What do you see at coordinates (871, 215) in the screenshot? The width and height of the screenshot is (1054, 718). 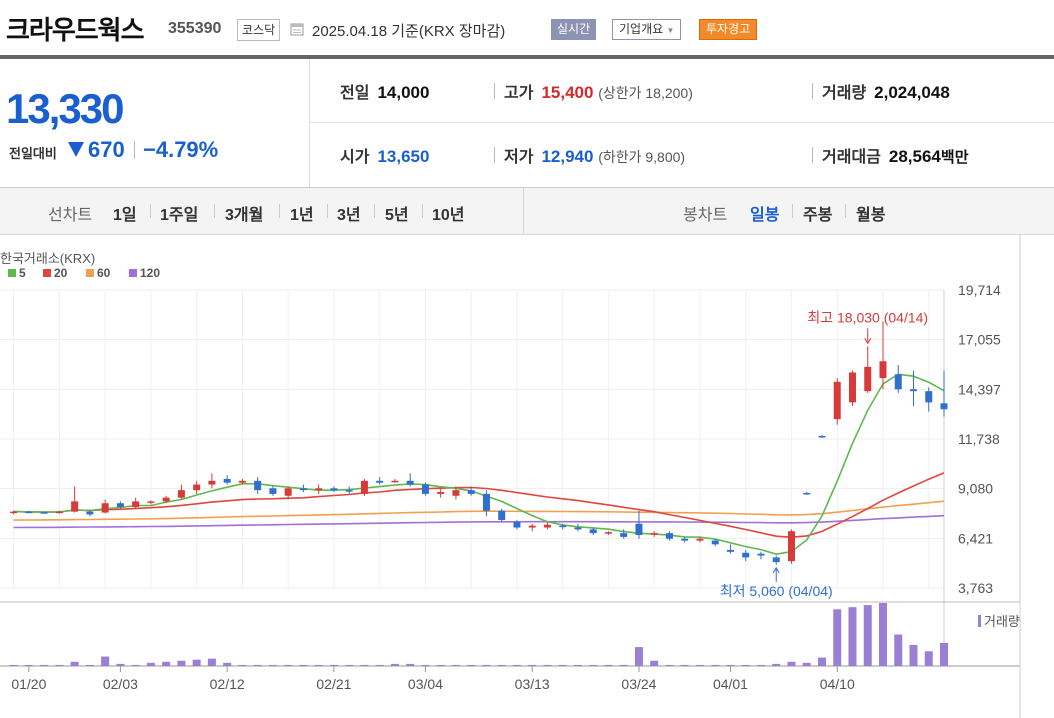 I see `period-monthly: 월봉` at bounding box center [871, 215].